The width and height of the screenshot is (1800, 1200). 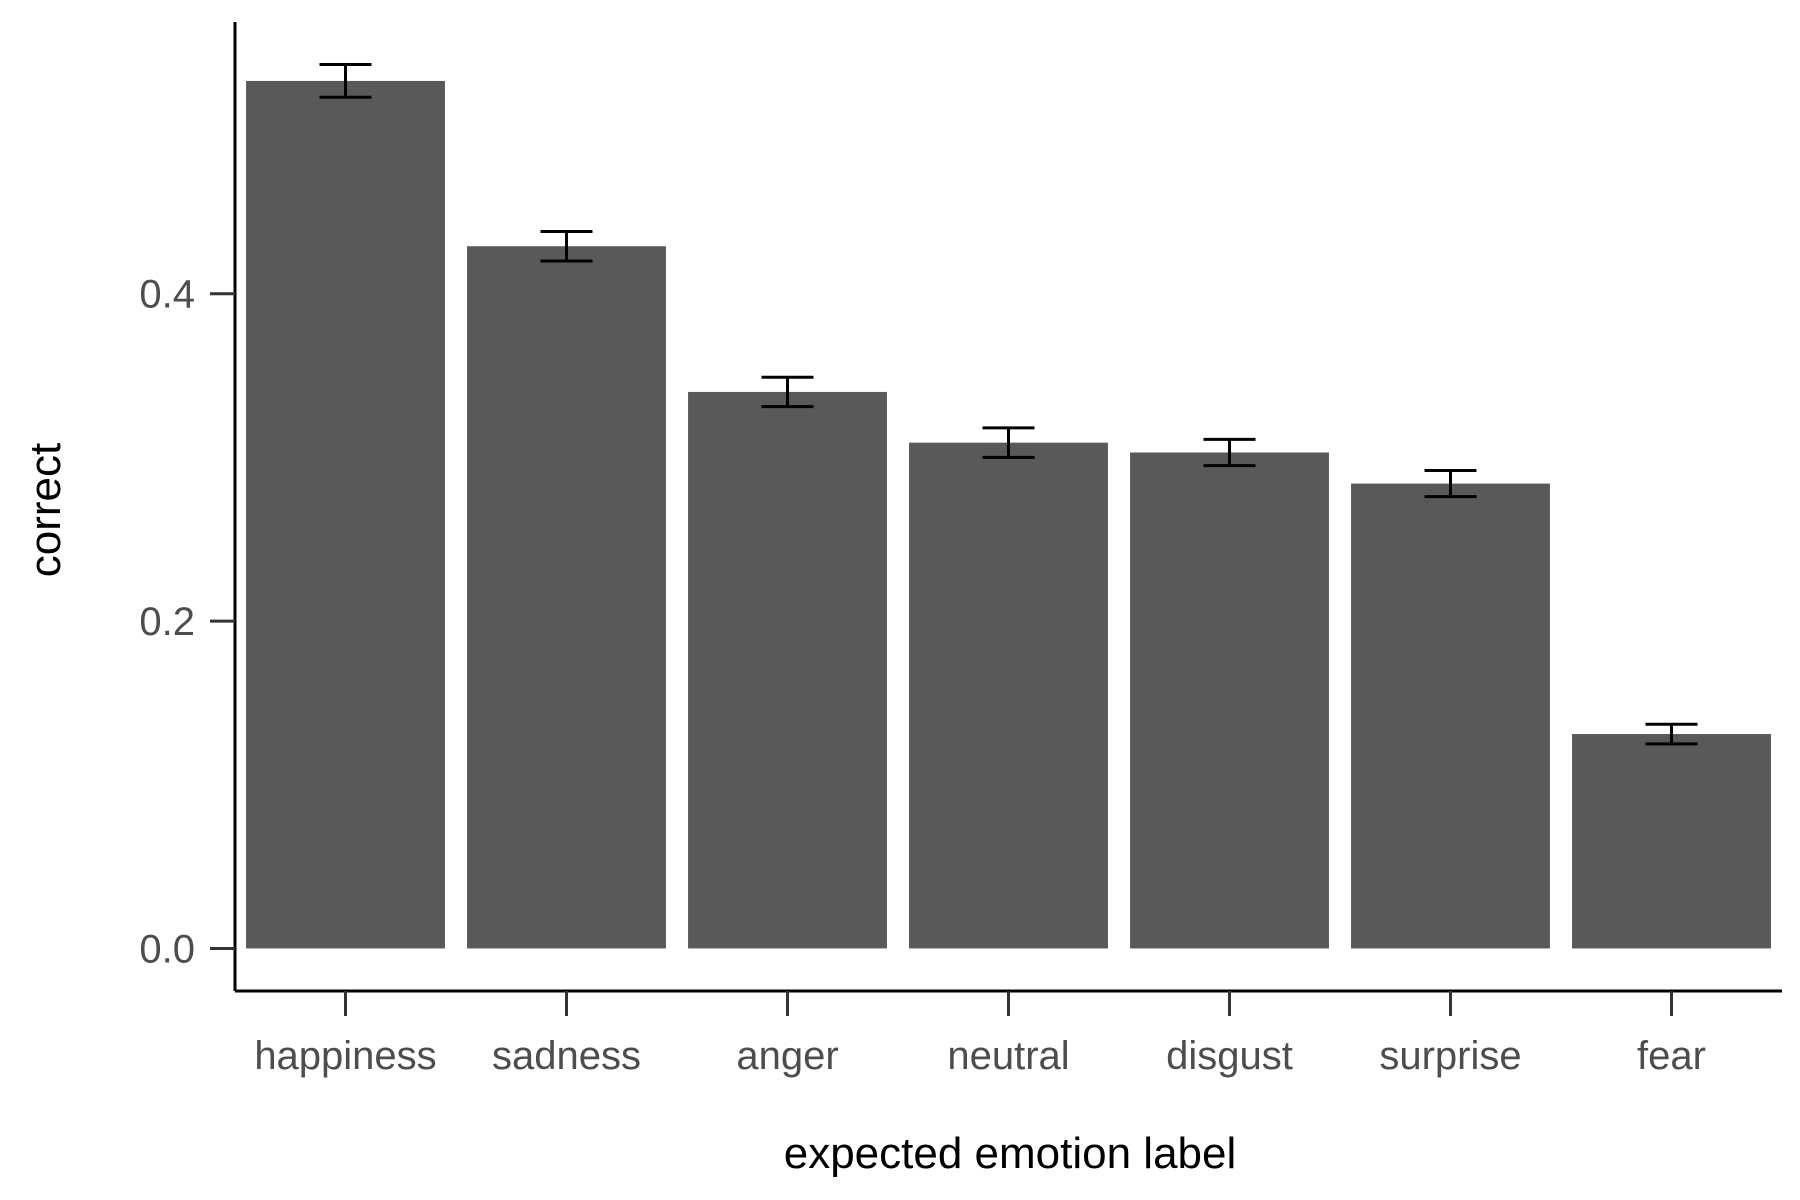 I want to click on x-tick-label-surprise: surprise, so click(x=1450, y=1056).